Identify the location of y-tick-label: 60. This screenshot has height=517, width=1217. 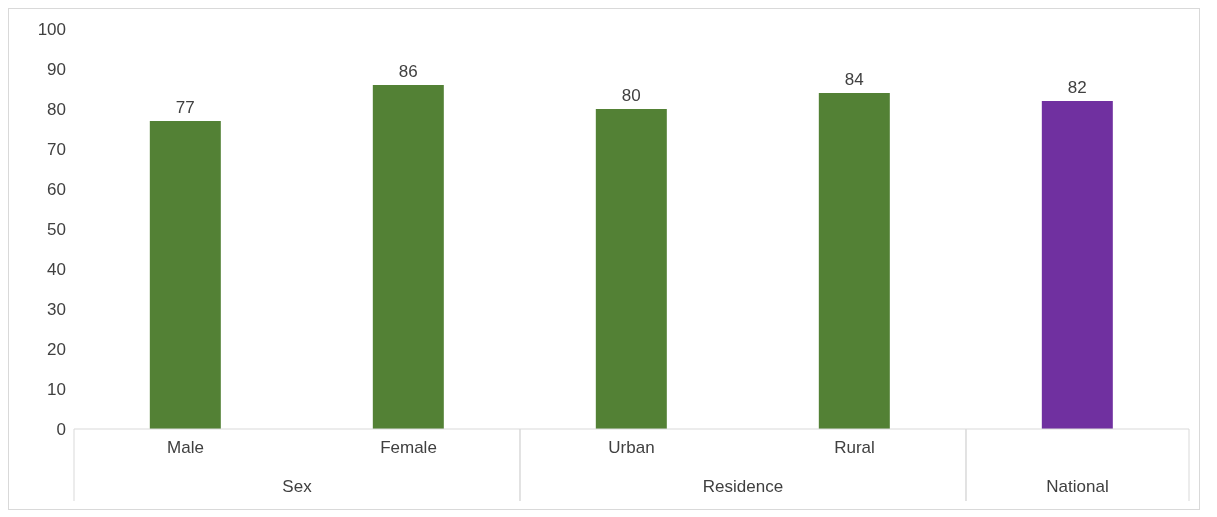
(56, 190).